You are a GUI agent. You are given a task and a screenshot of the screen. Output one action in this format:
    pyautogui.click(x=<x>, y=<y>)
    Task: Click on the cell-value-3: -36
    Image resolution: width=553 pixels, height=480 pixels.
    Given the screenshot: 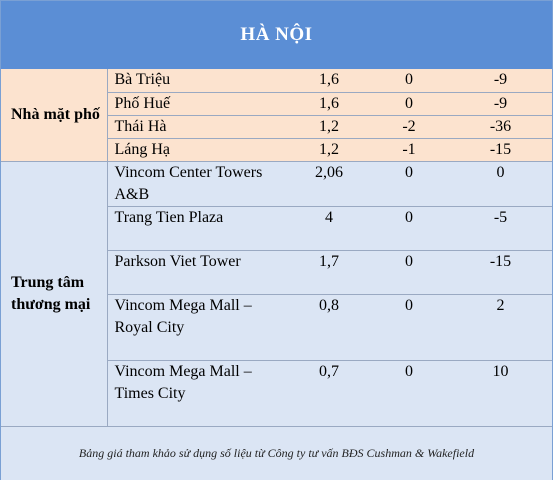 What is the action you would take?
    pyautogui.click(x=500, y=127)
    